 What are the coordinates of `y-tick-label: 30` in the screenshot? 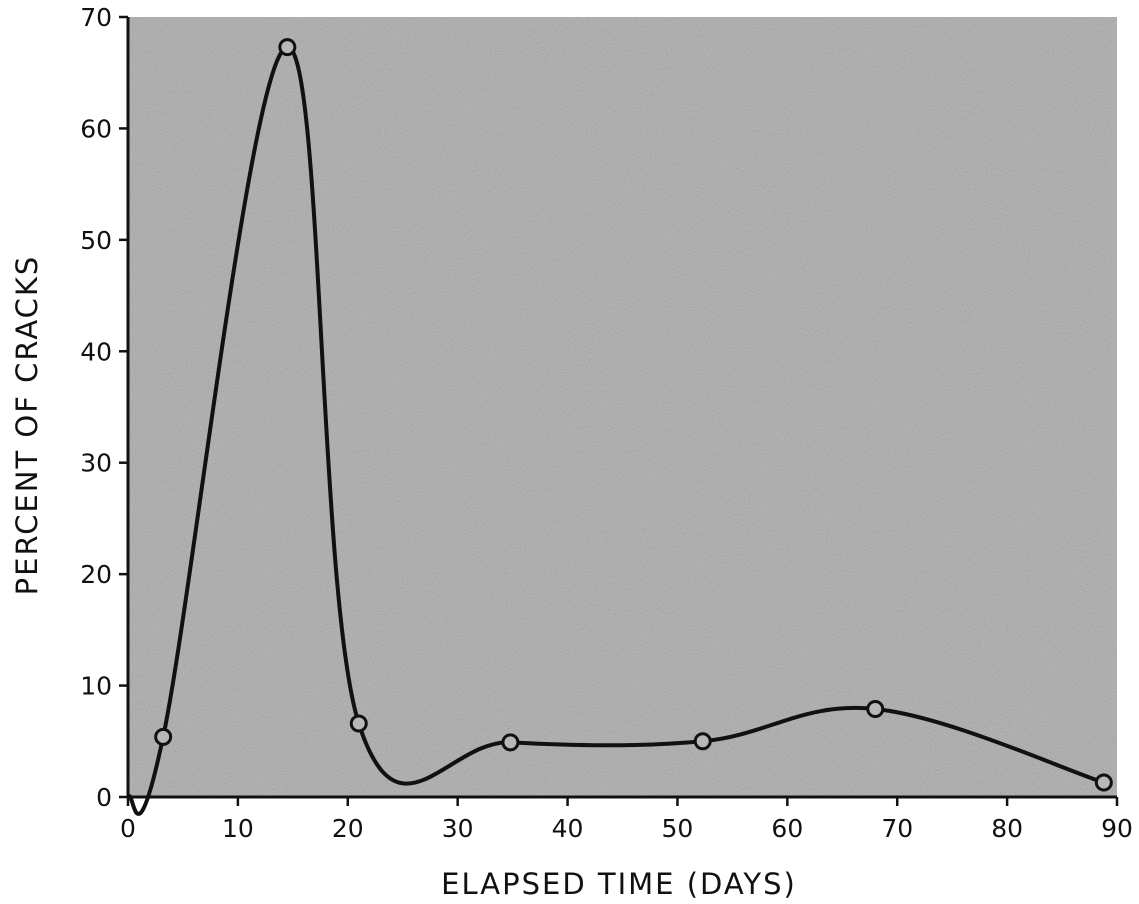 It's located at (96, 463).